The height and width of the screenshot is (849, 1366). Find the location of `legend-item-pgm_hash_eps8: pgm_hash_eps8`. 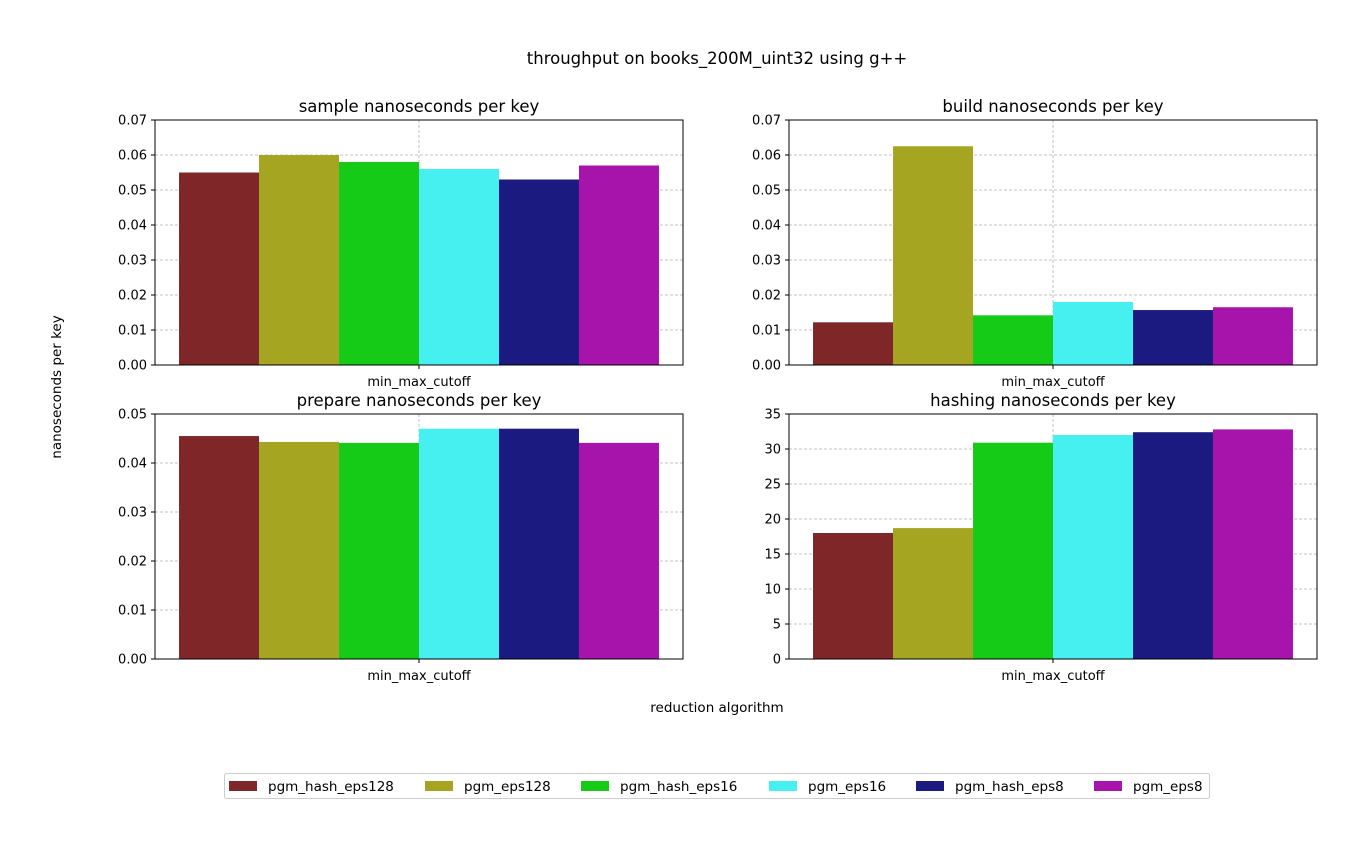

legend-item-pgm_hash_eps8: pgm_hash_eps8 is located at coordinates (990, 787).